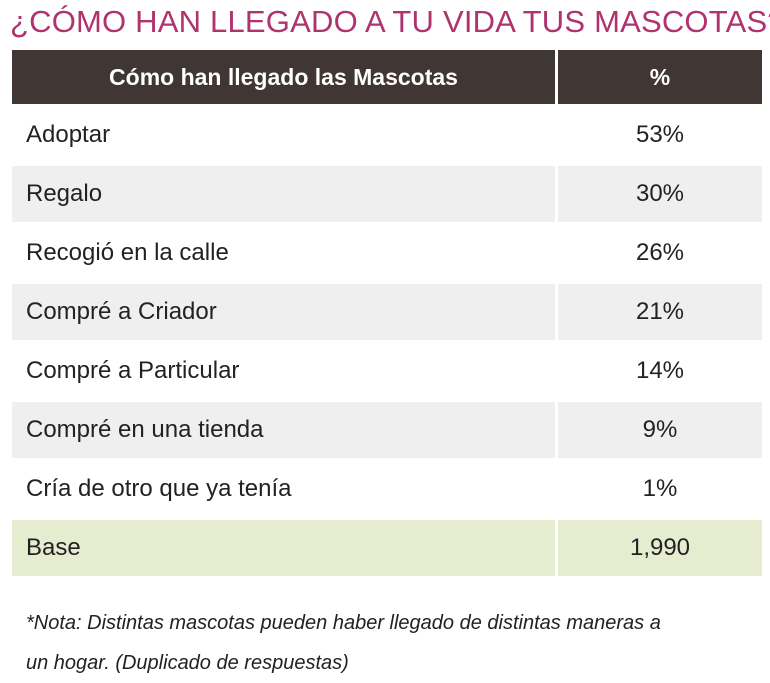 The image size is (770, 683). Describe the element at coordinates (285, 77) in the screenshot. I see `column-header-origin: Cómo han llegado las Mascotas` at that location.